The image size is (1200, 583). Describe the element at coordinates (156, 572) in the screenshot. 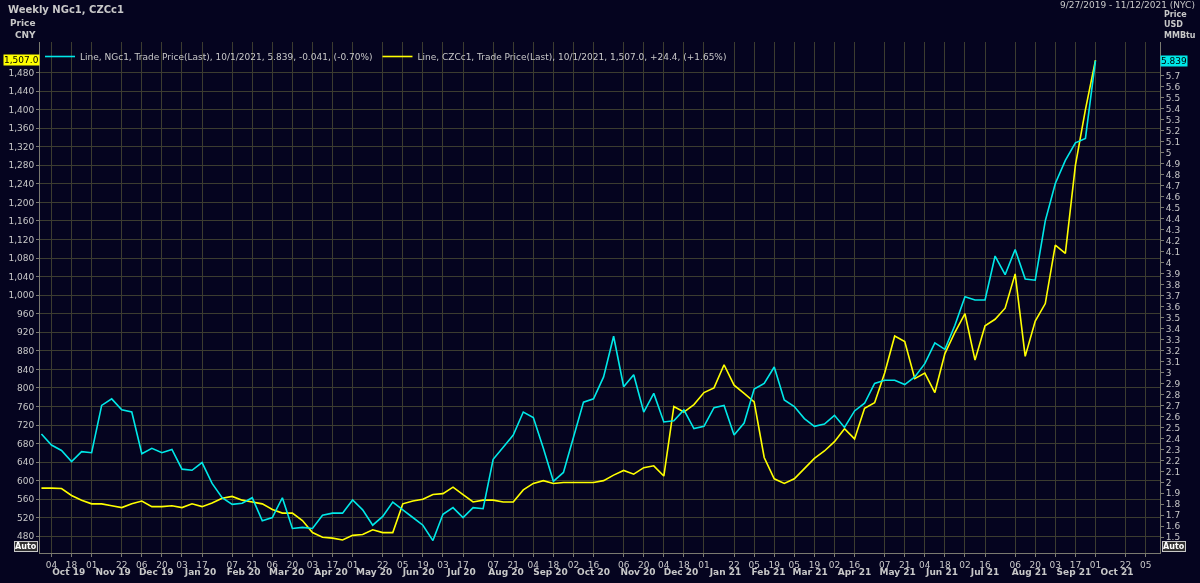

I see `x2-tick-label: Dec 19` at that location.